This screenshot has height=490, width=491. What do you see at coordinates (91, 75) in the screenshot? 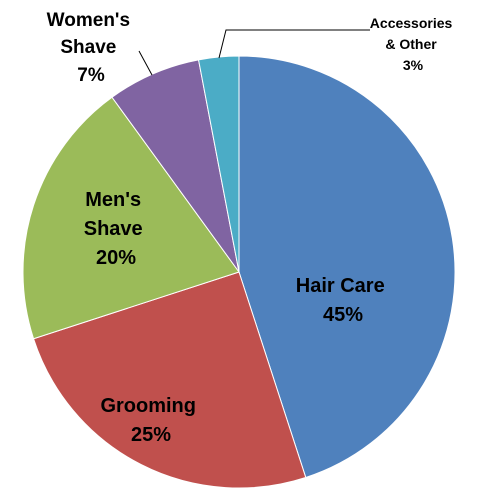
I see `womens-shave-label-value: 7%` at bounding box center [91, 75].